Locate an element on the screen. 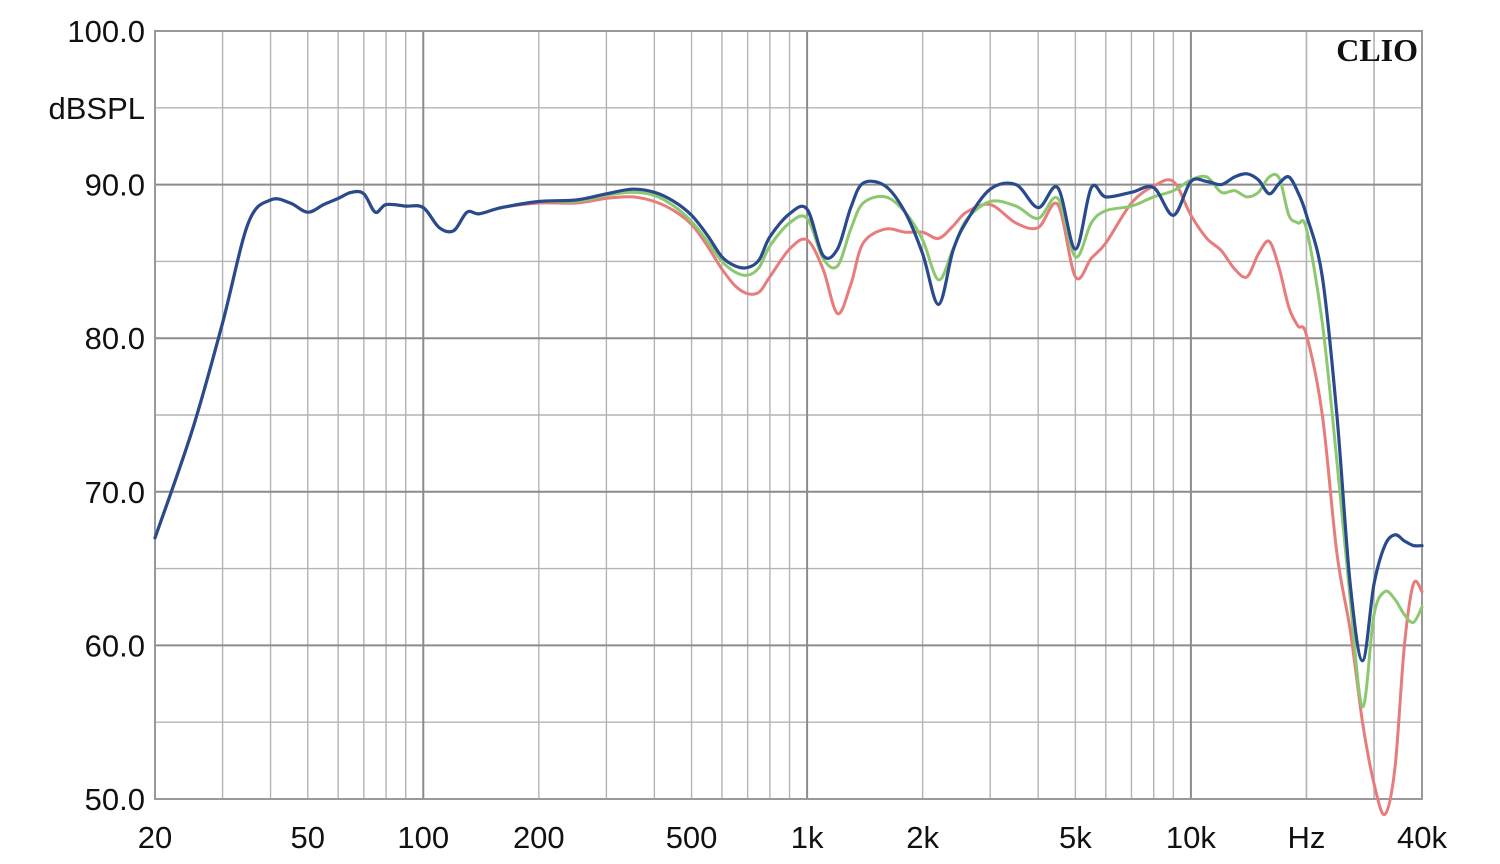 The width and height of the screenshot is (1500, 864). x-tick-label-10k: 10k is located at coordinates (1191, 837).